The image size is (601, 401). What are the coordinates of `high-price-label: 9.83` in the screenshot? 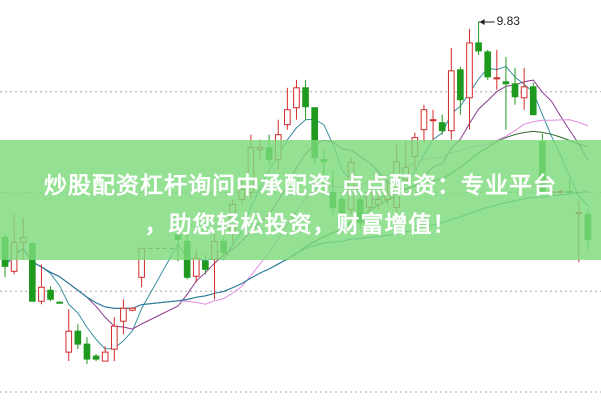 It's located at (508, 20).